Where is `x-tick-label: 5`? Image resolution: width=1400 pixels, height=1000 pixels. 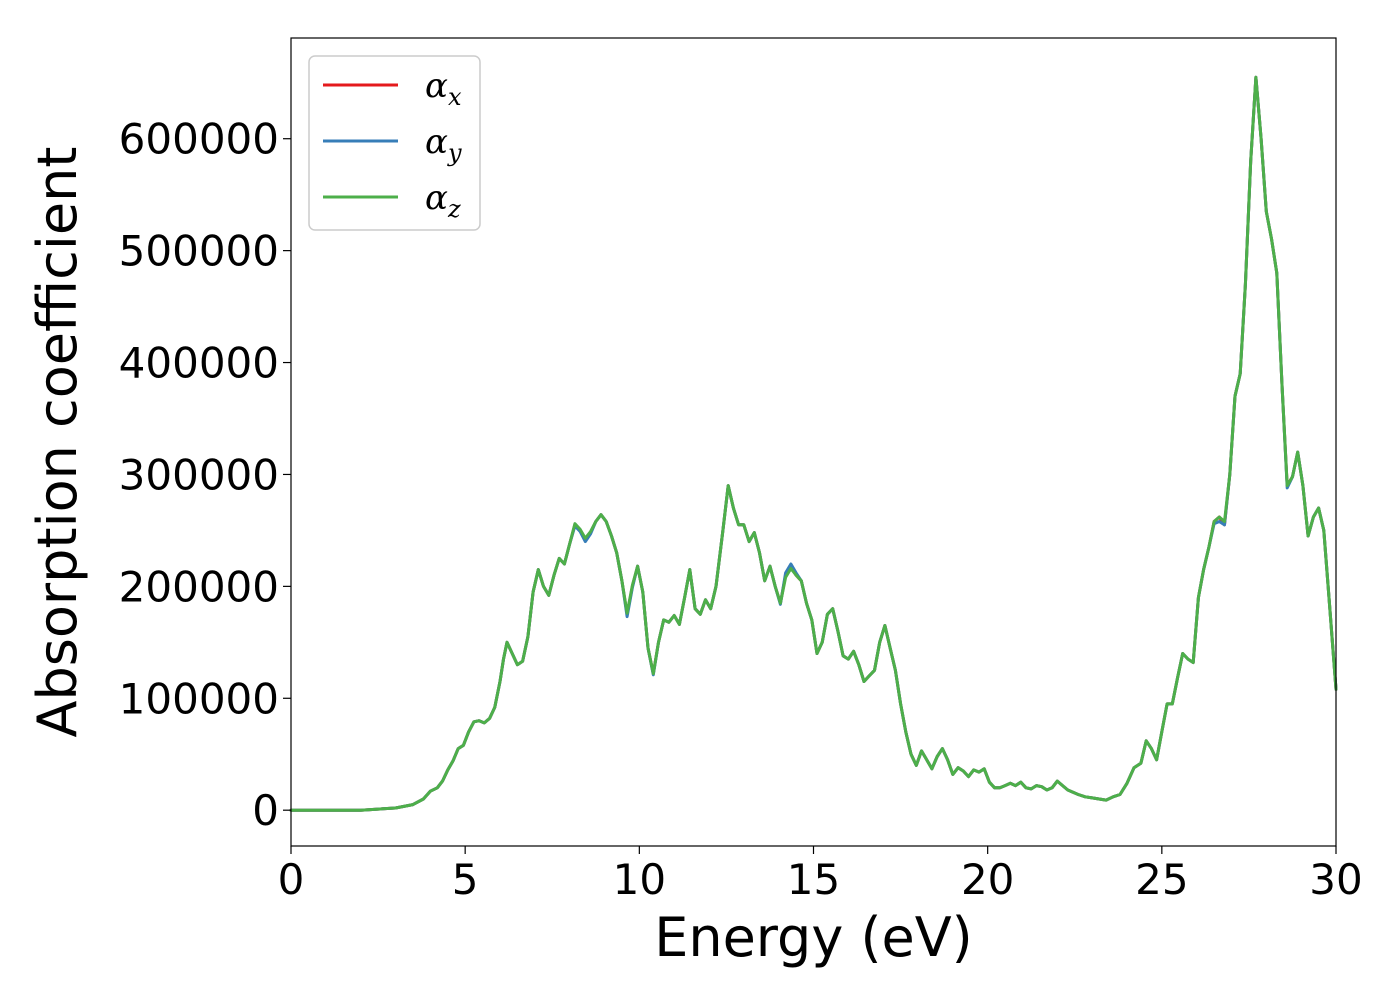
x-tick-label: 5 is located at coordinates (465, 879).